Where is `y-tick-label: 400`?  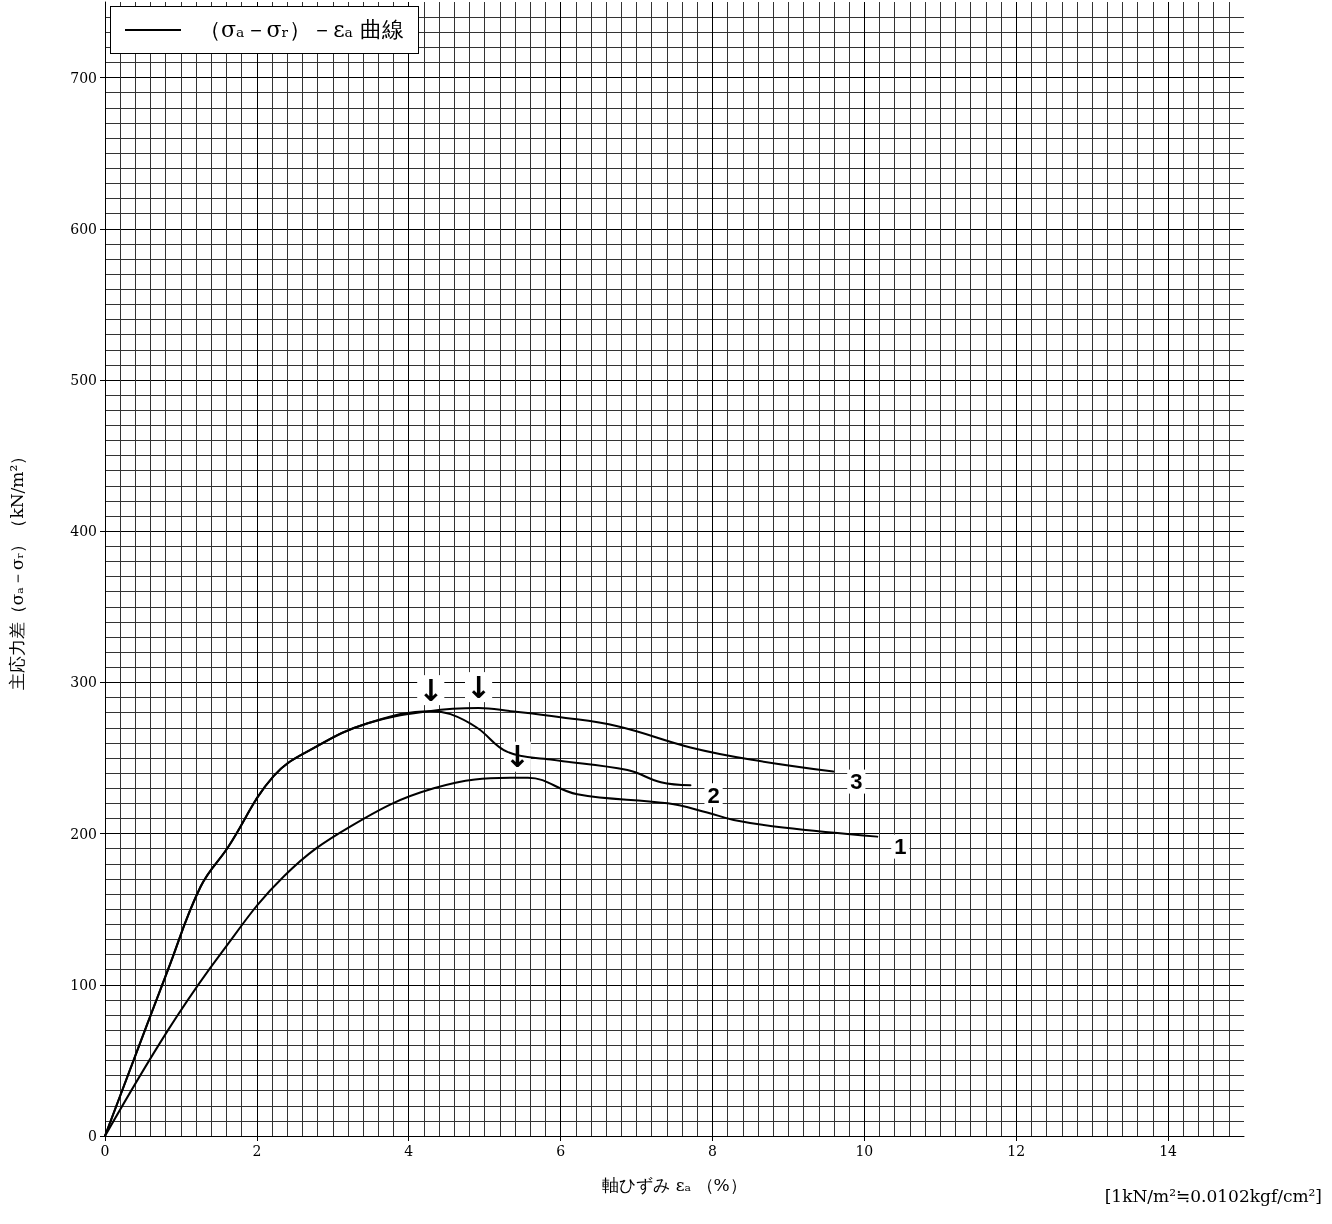 y-tick-label: 400 is located at coordinates (83, 531).